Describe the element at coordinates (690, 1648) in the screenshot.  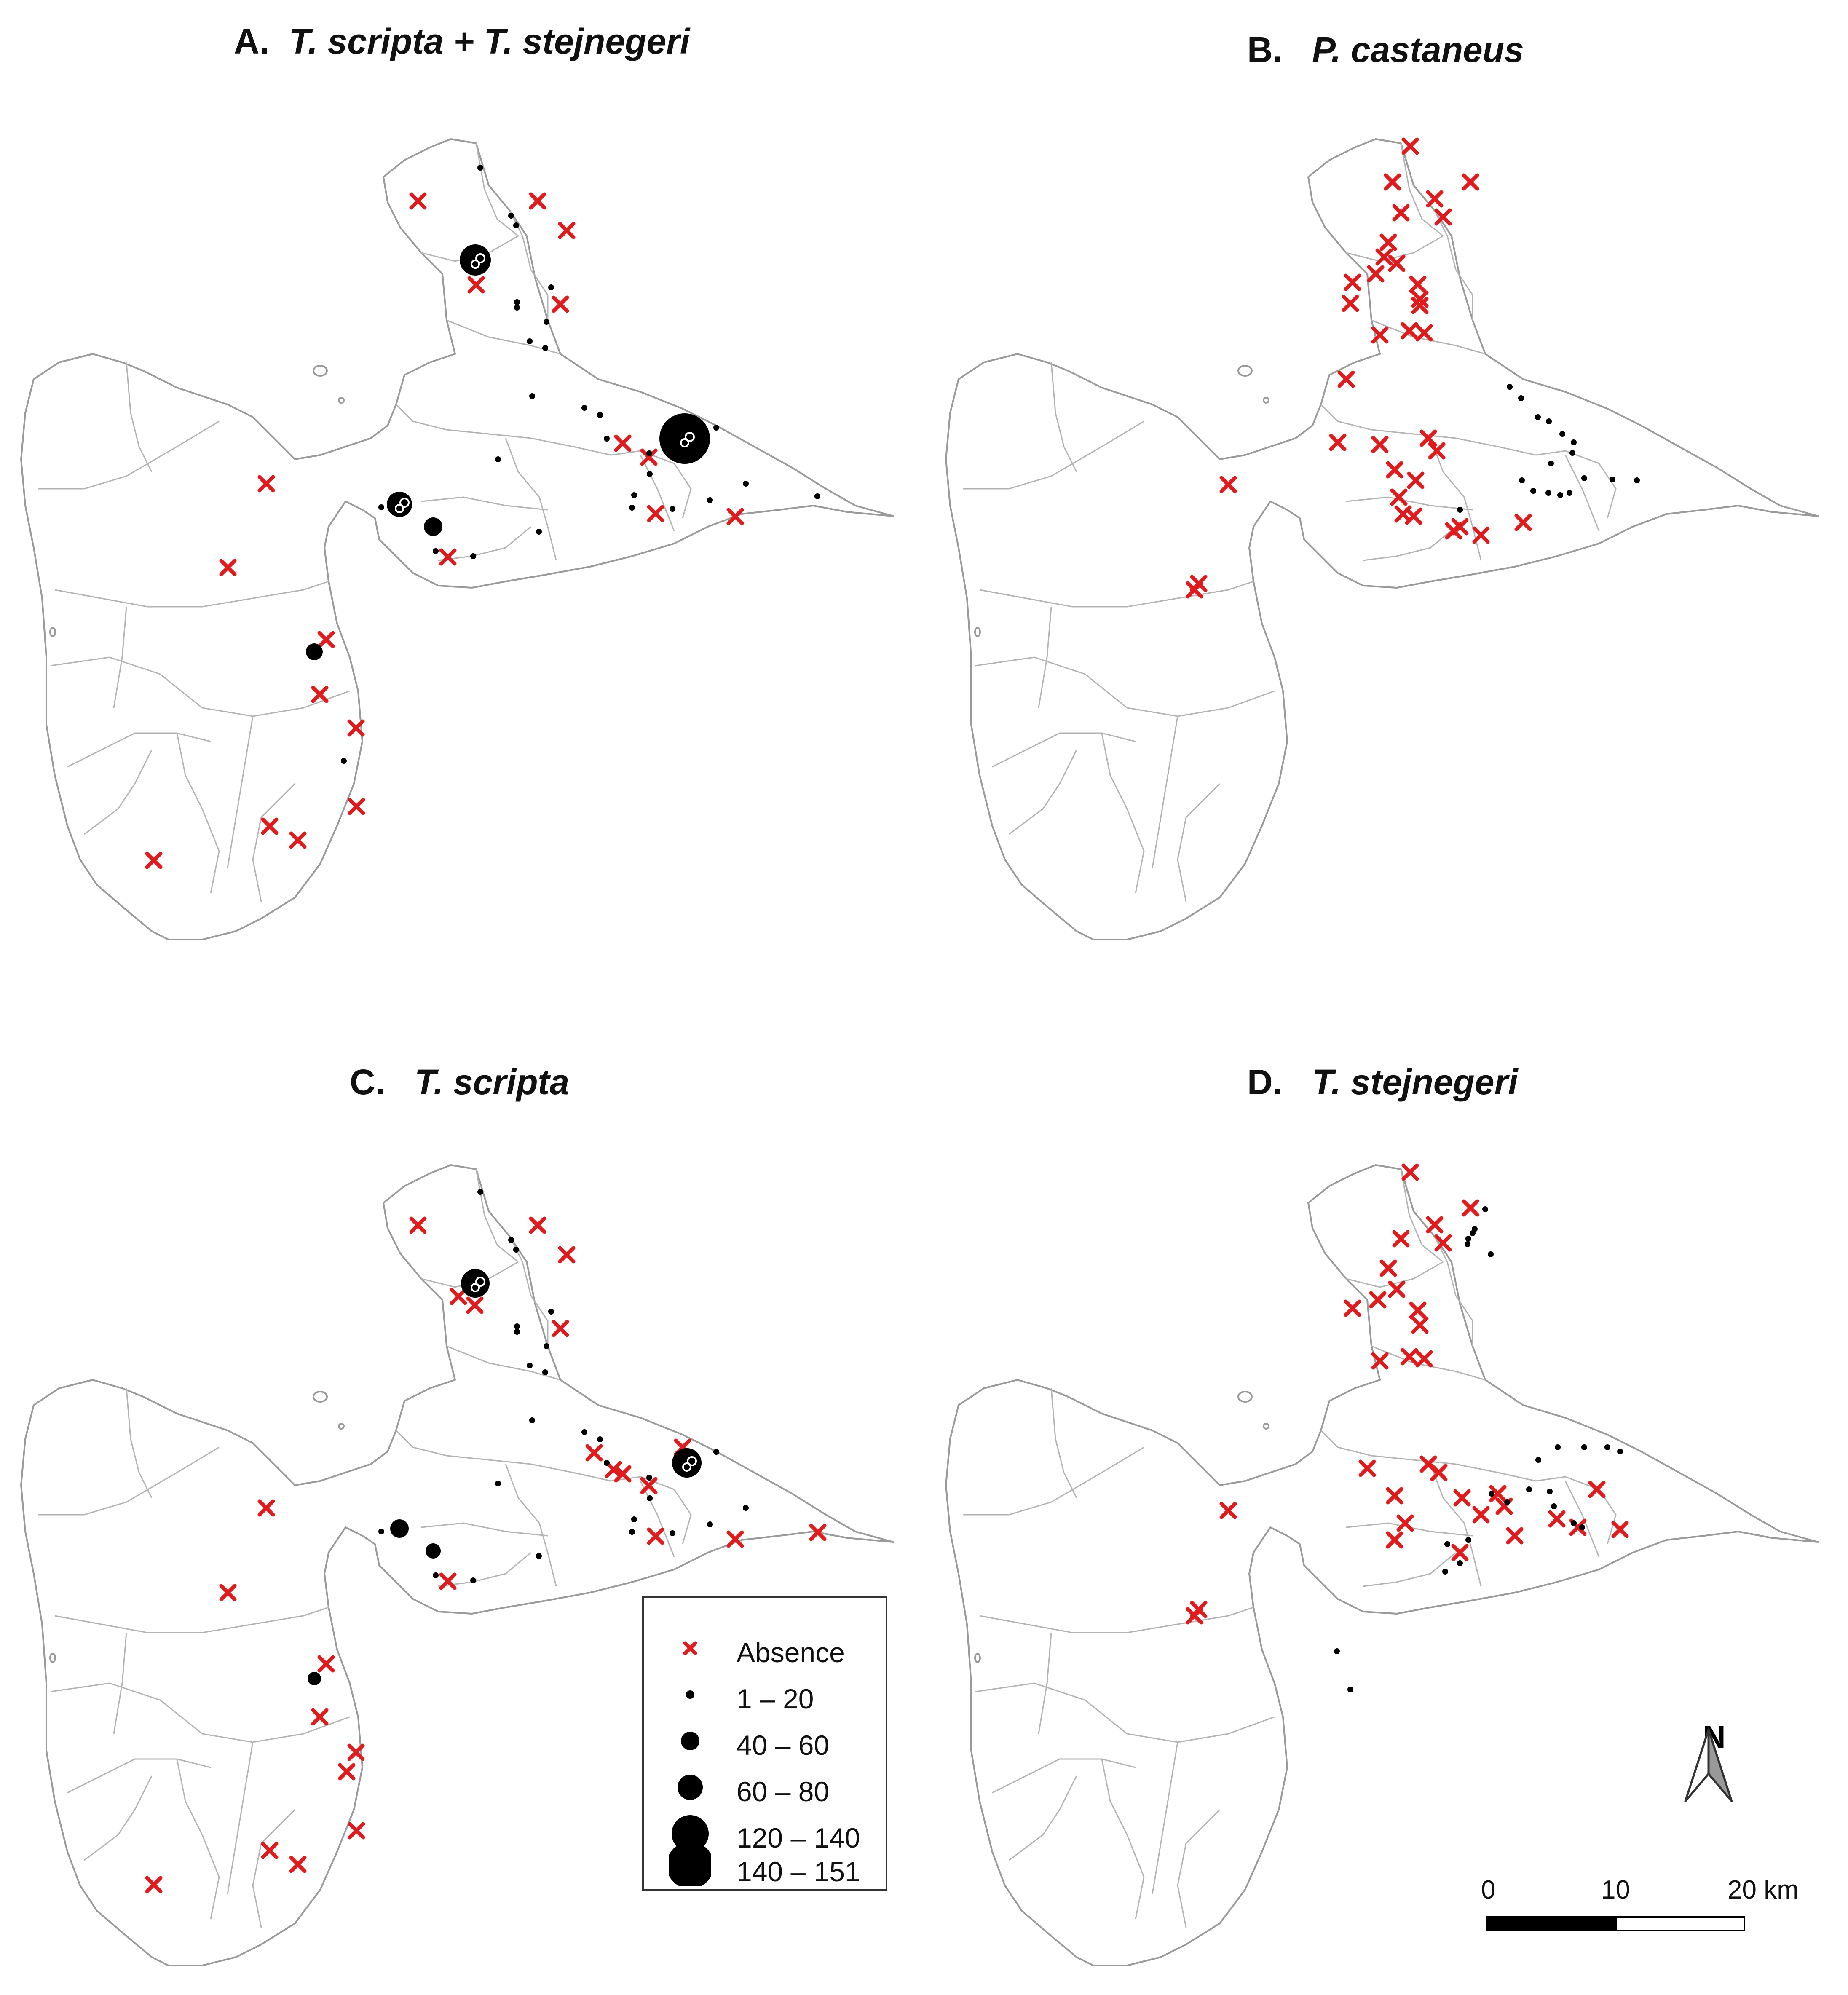
I see `legend-absence-symbol` at that location.